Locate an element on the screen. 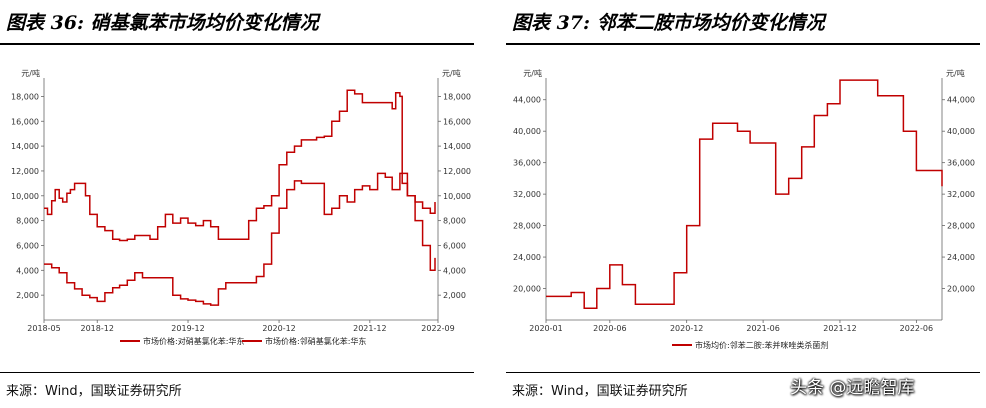 The image size is (986, 408). y-tick-label-left: 6,000 is located at coordinates (27, 245).